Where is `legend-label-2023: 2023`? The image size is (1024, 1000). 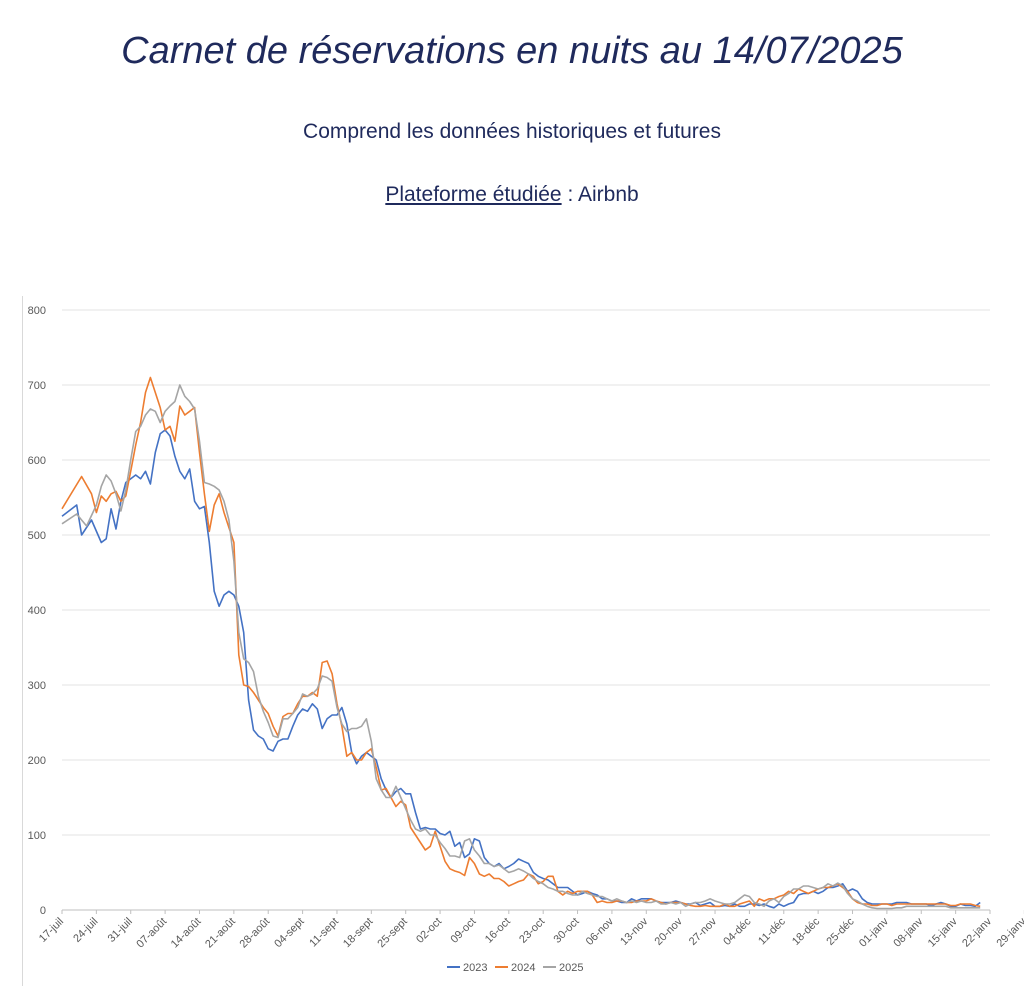 legend-label-2023: 2023 is located at coordinates (475, 968).